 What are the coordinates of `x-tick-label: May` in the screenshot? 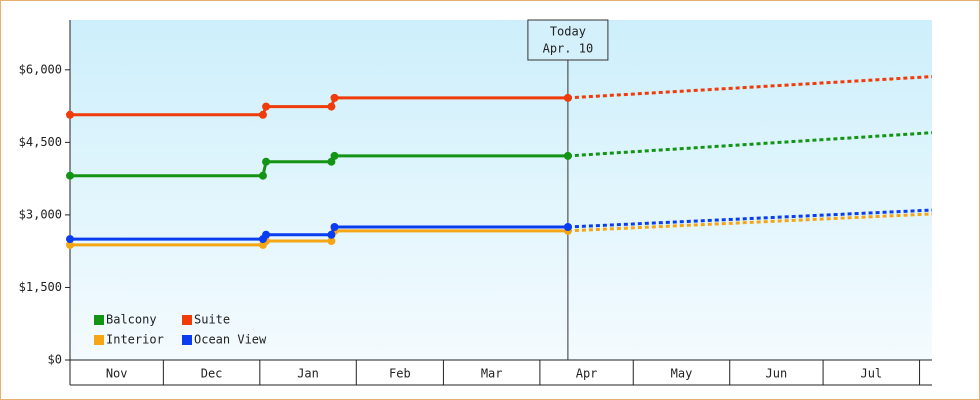 It's located at (682, 374).